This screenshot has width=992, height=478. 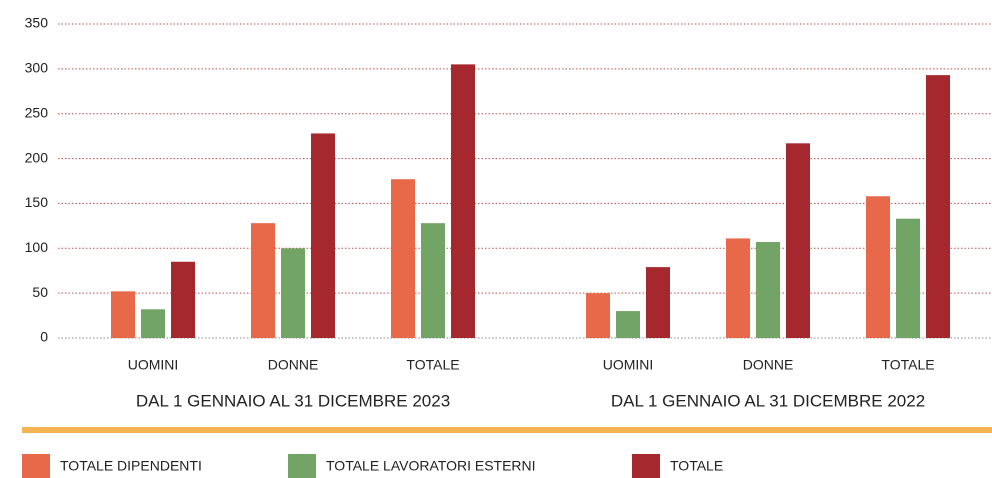 I want to click on group-label: DAL 1 GENNAIO AL 31 DICEMBRE 2023, so click(x=293, y=400).